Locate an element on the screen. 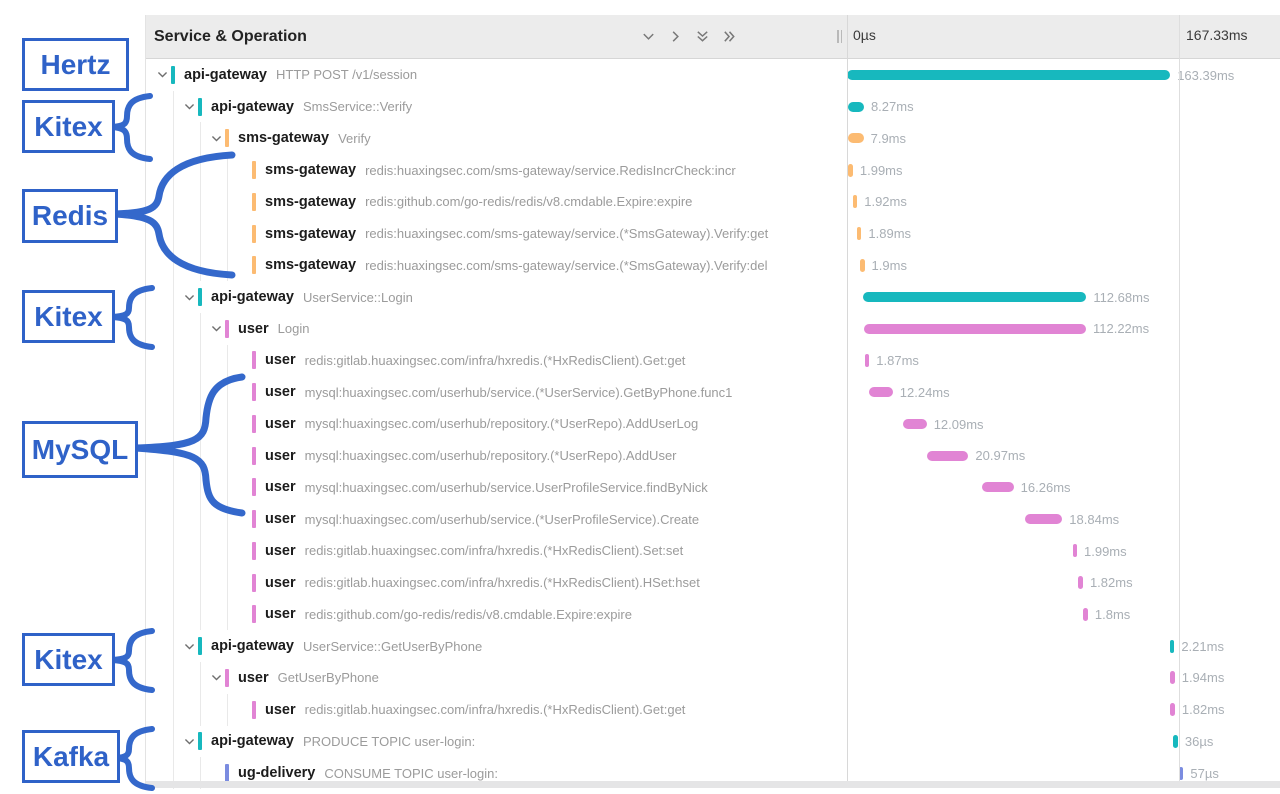 The image size is (1280, 794). trace-row: sms-gateway Verify 7.9ms is located at coordinates (713, 138).